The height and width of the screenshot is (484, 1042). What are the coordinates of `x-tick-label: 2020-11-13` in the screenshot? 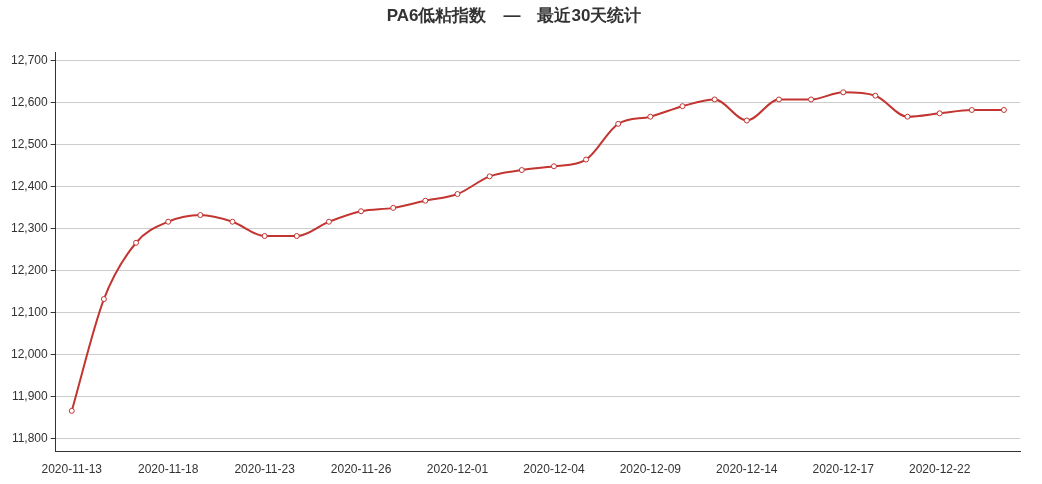 It's located at (72, 469).